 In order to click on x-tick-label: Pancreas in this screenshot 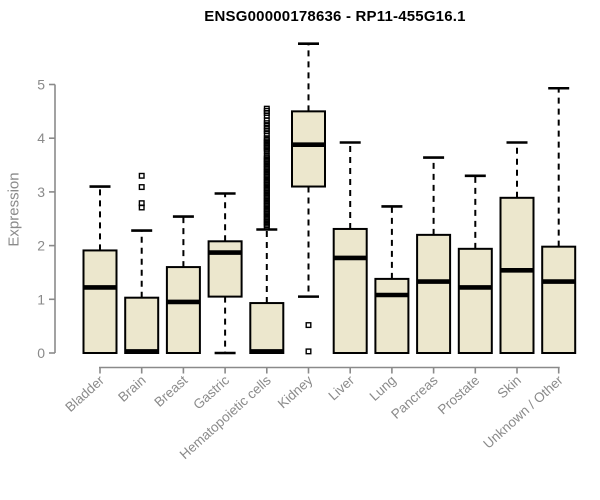, I will do `click(414, 396)`.